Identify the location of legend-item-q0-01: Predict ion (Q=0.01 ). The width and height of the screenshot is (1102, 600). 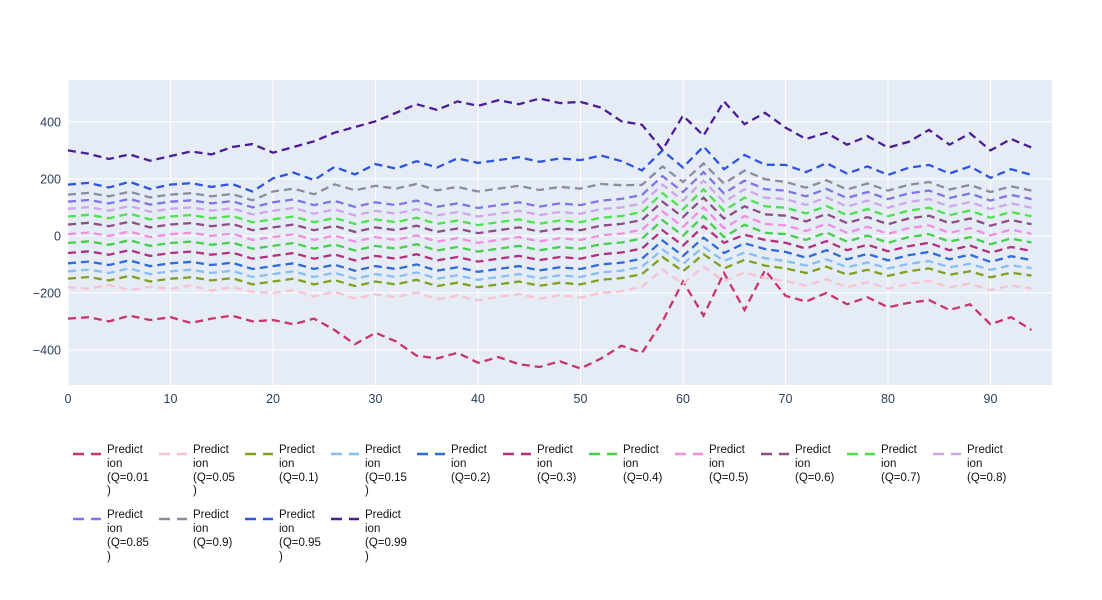
(115, 471).